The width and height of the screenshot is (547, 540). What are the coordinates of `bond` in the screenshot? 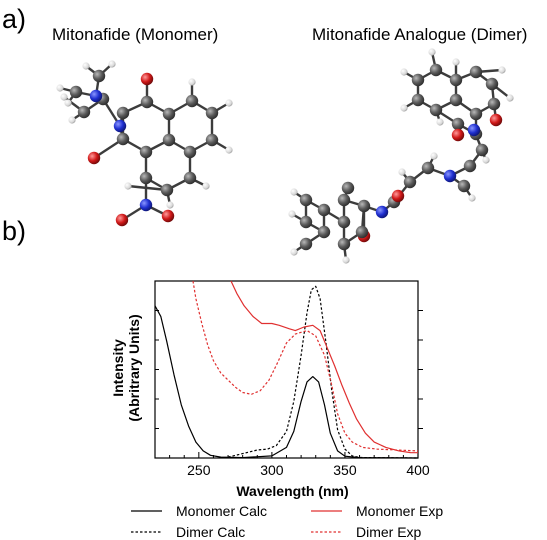 It's located at (147, 188).